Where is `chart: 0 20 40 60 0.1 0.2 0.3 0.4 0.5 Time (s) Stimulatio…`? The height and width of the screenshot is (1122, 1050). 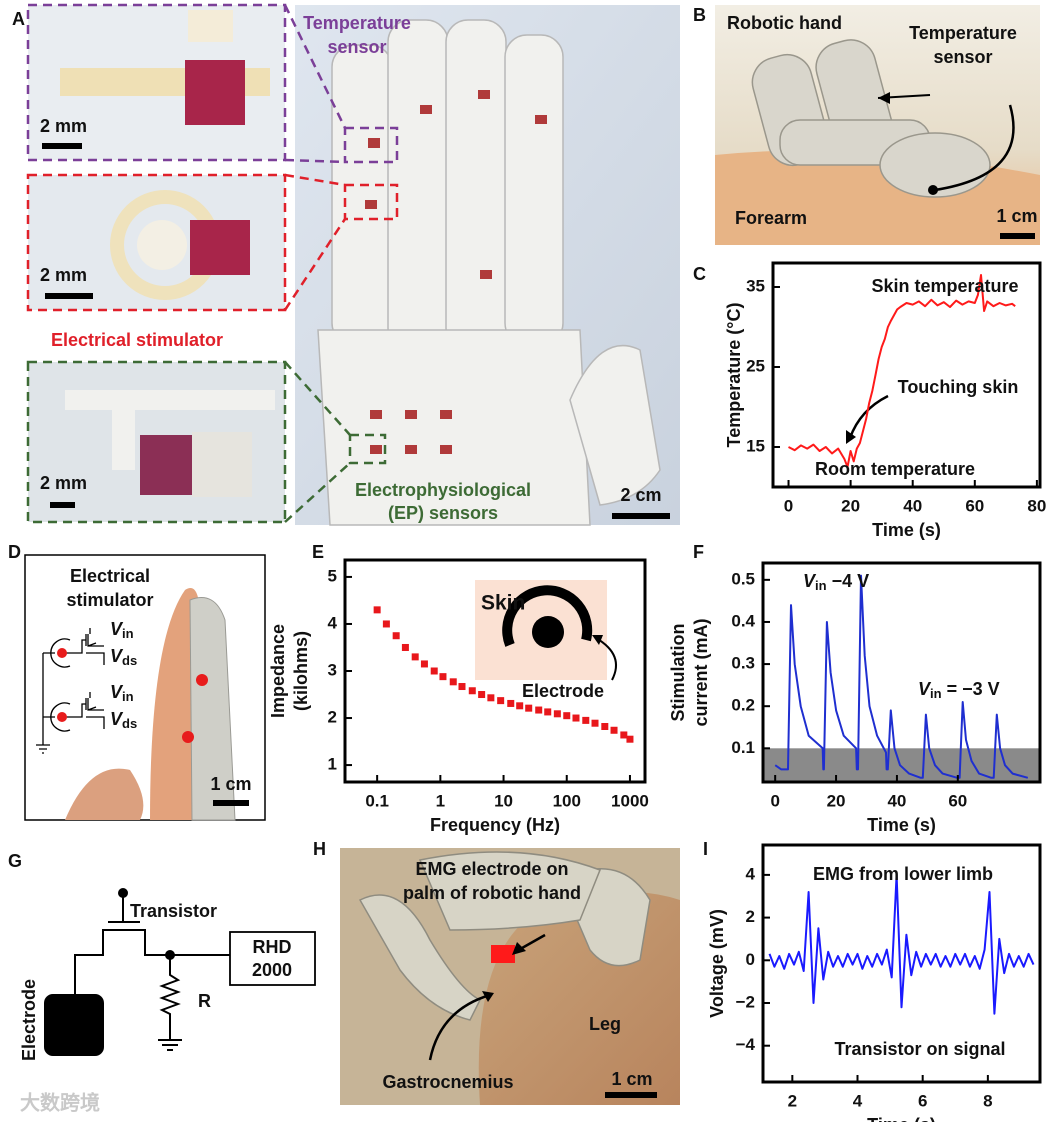
chart: 0 20 40 60 0.1 0.2 0.3 0.4 0.5 Time (s) Stimulatio… is located at coordinates (855, 698).